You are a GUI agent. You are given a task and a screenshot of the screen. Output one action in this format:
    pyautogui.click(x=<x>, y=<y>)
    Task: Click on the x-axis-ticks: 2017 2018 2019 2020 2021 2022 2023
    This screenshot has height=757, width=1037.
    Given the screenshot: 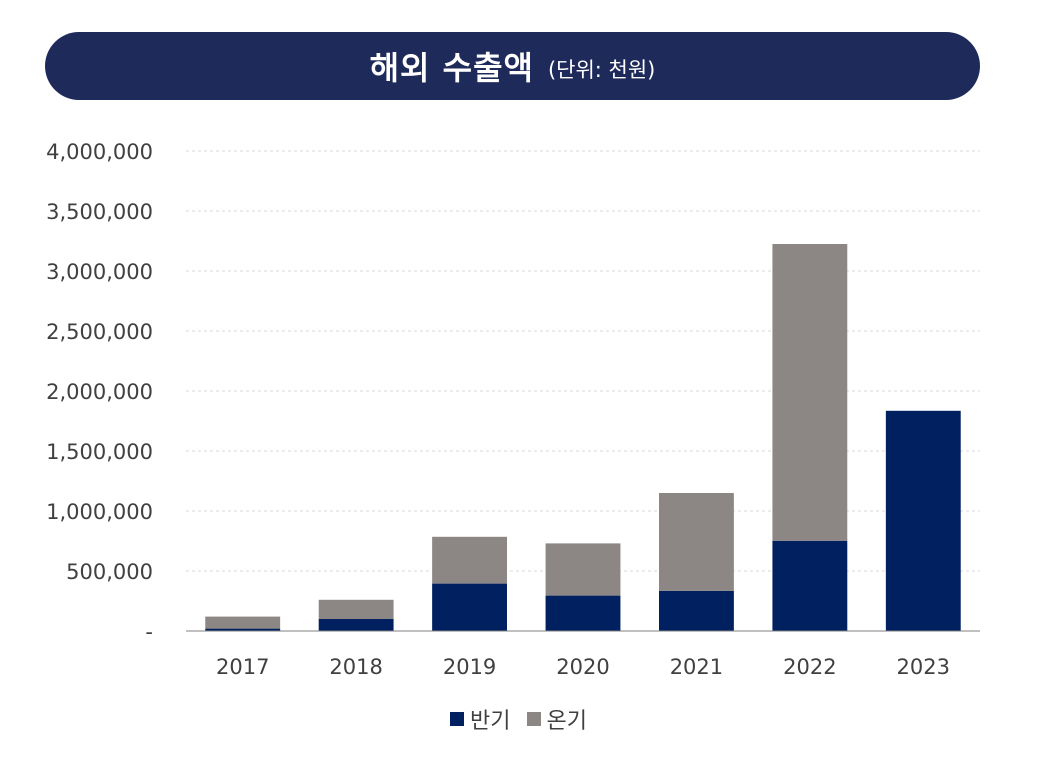 What is the action you would take?
    pyautogui.click(x=583, y=667)
    